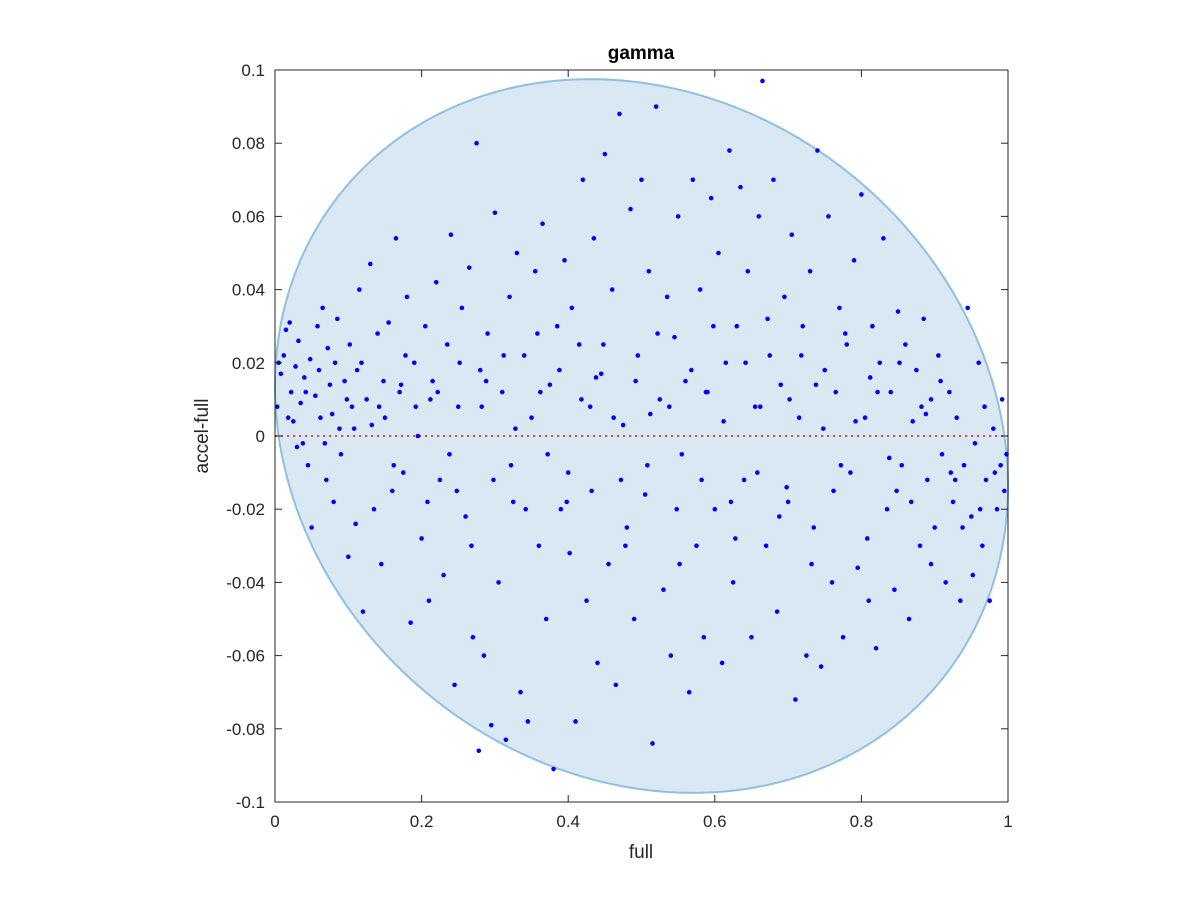  I want to click on y-tick-label: 0.02, so click(248, 363).